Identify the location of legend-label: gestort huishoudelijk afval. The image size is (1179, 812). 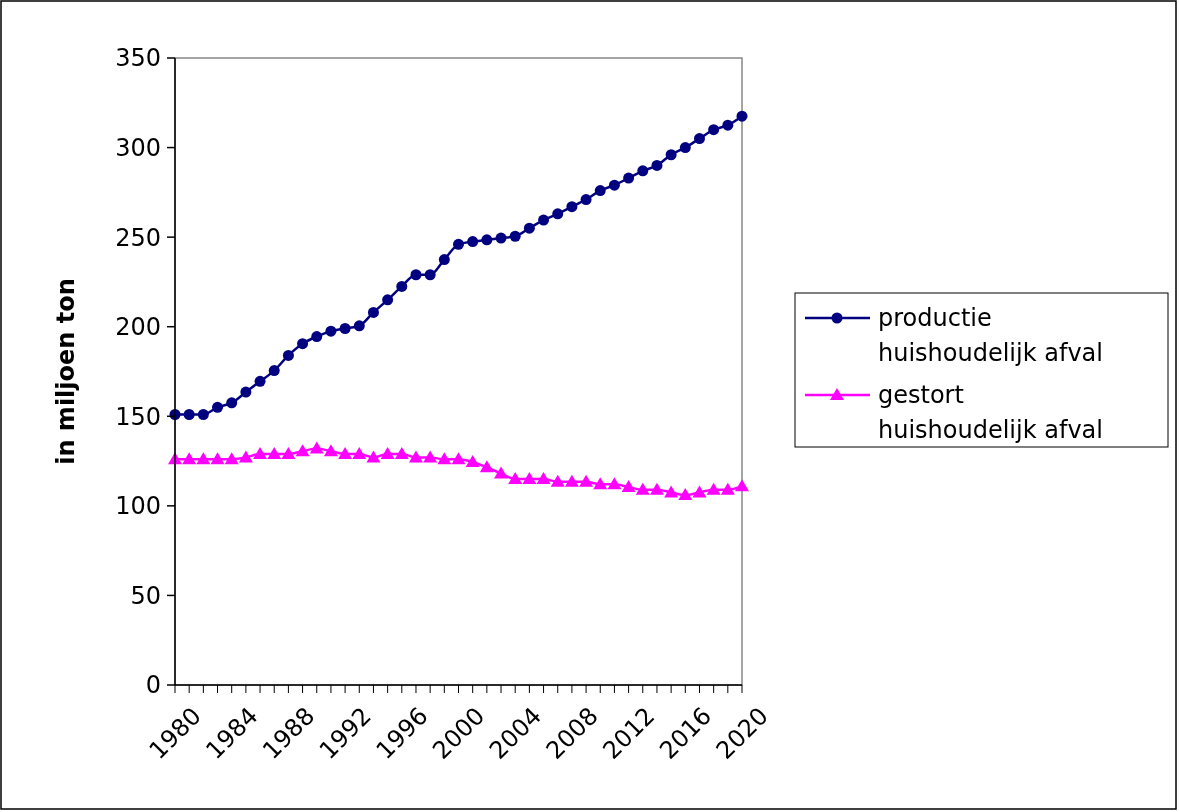
(990, 413).